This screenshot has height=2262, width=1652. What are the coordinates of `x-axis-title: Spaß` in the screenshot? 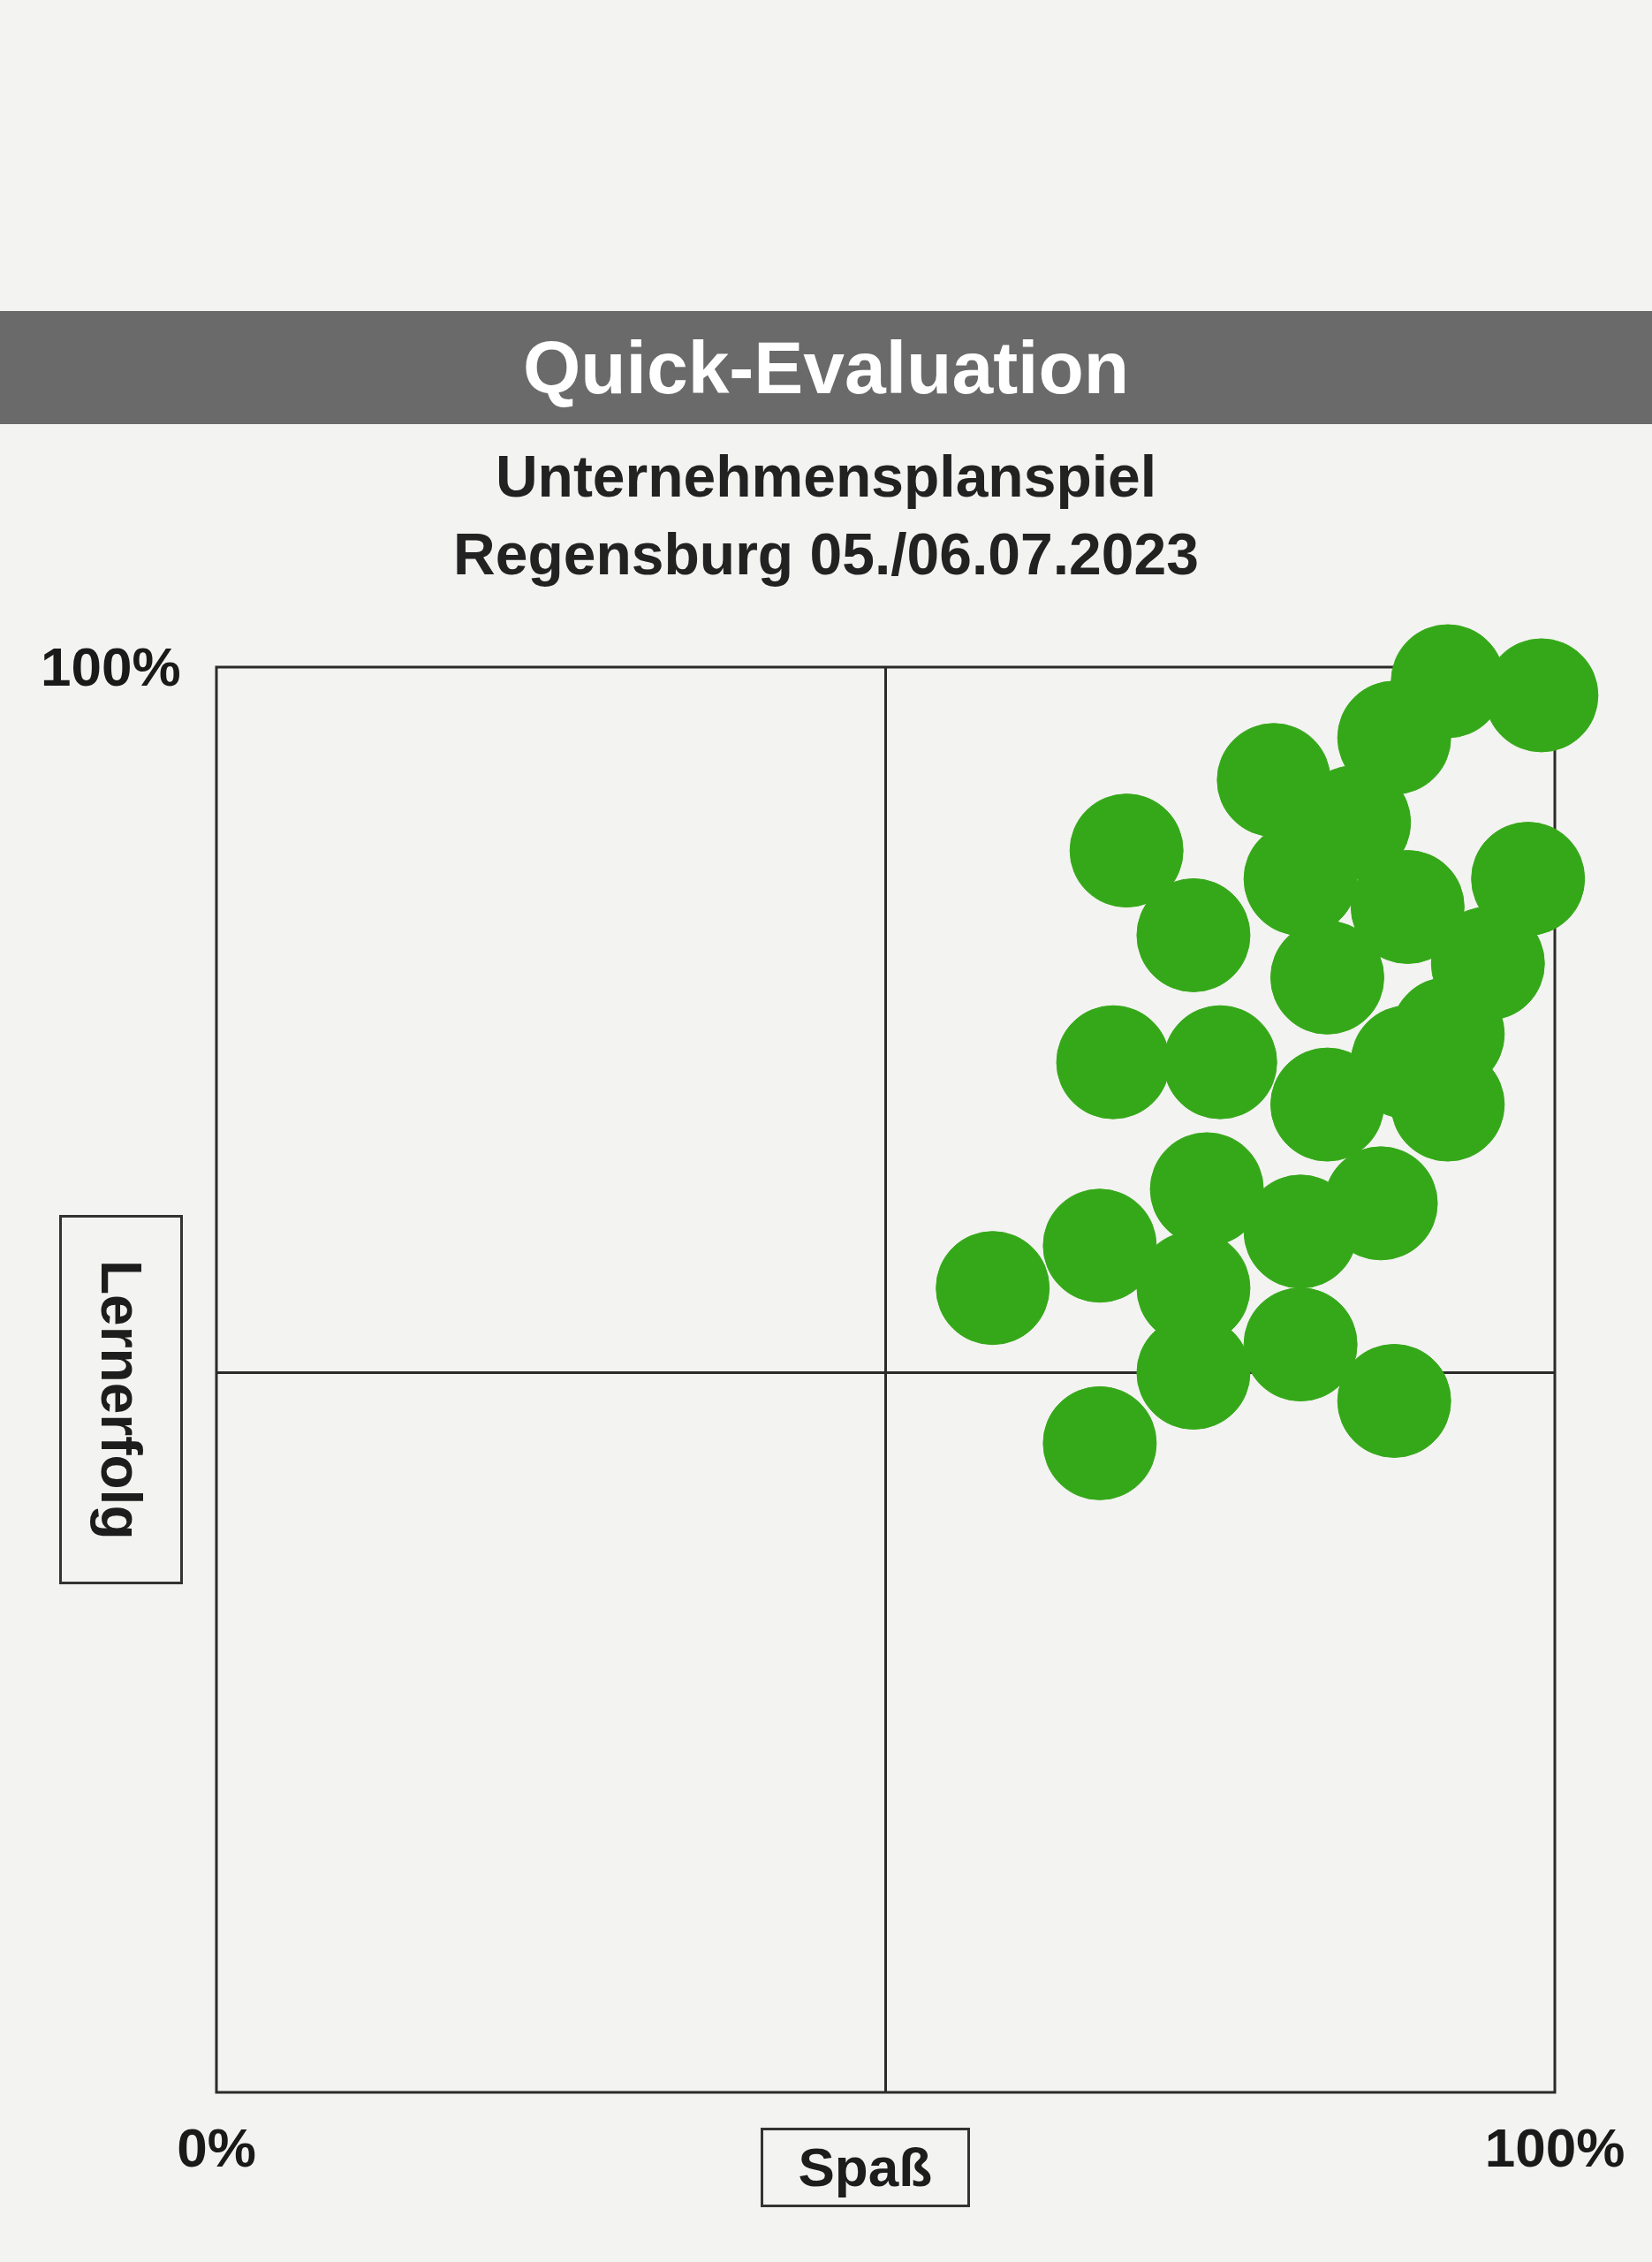 It's located at (865, 2167).